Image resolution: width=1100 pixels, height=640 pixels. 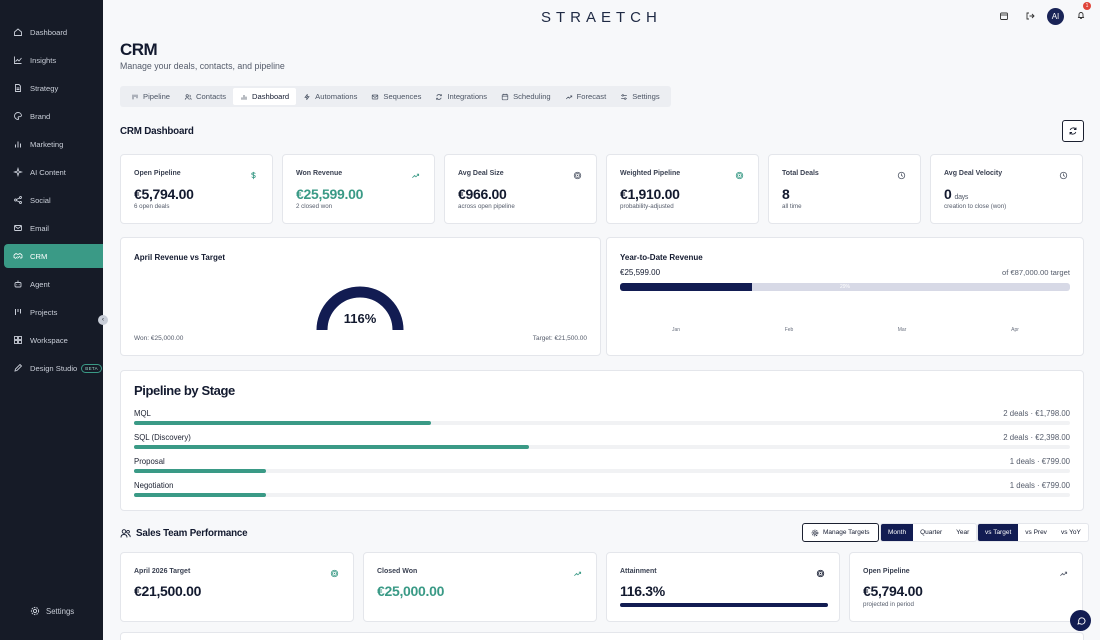 What do you see at coordinates (642, 591) in the screenshot?
I see `team-card-value: 116.3%` at bounding box center [642, 591].